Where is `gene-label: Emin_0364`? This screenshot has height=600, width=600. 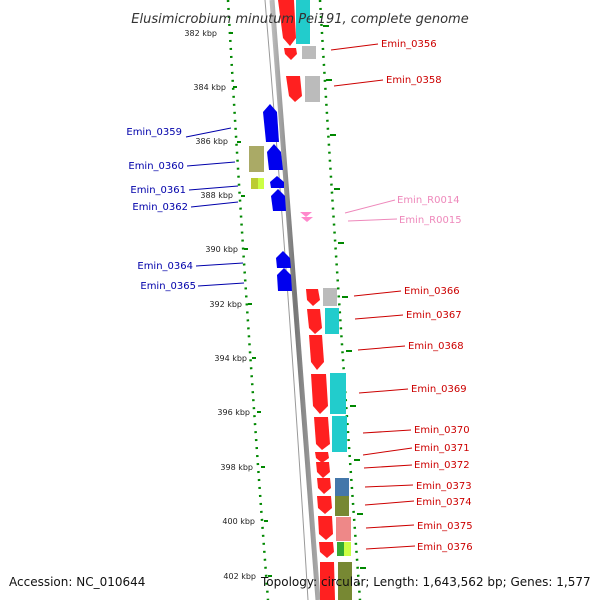
gene-label: Emin_0364 is located at coordinates (165, 266).